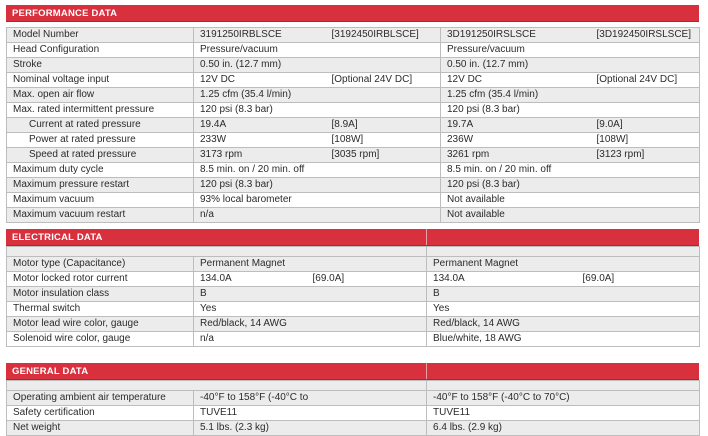 The height and width of the screenshot is (436, 708). What do you see at coordinates (261, 215) in the screenshot?
I see `cell-value: n/a` at bounding box center [261, 215].